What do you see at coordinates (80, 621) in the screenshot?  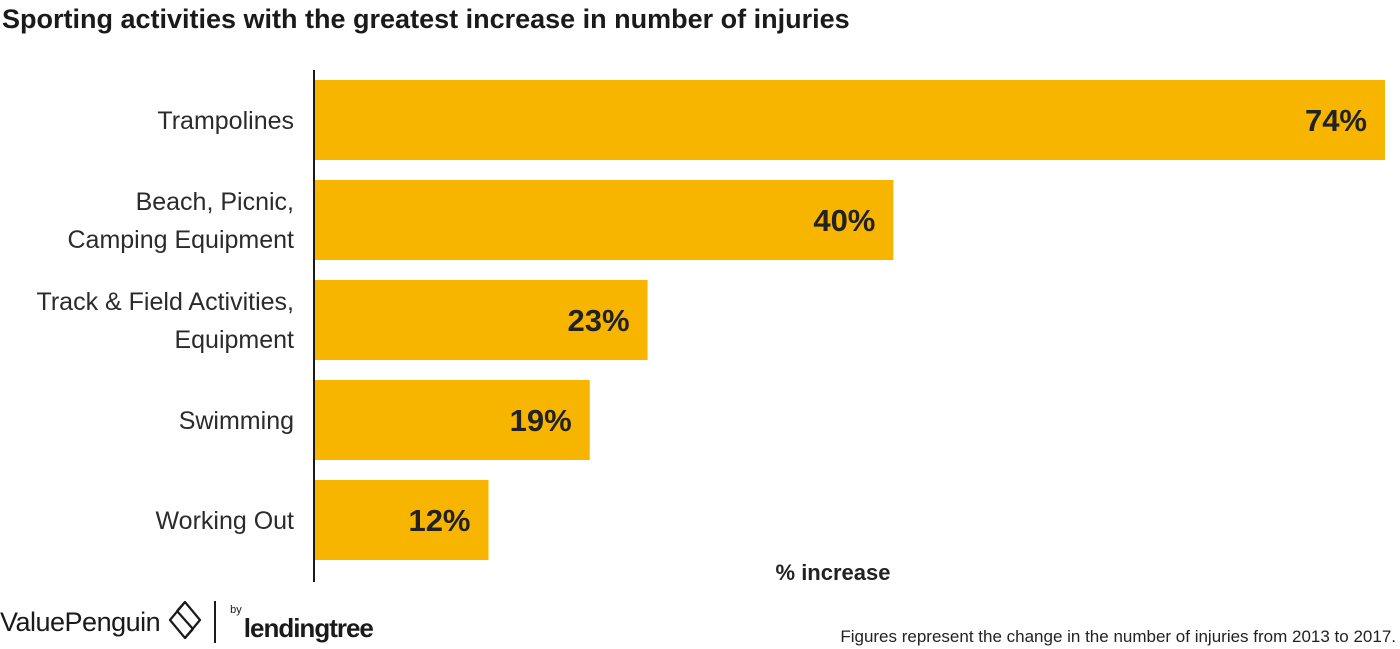 I see `brand-name: ValuePenguin` at bounding box center [80, 621].